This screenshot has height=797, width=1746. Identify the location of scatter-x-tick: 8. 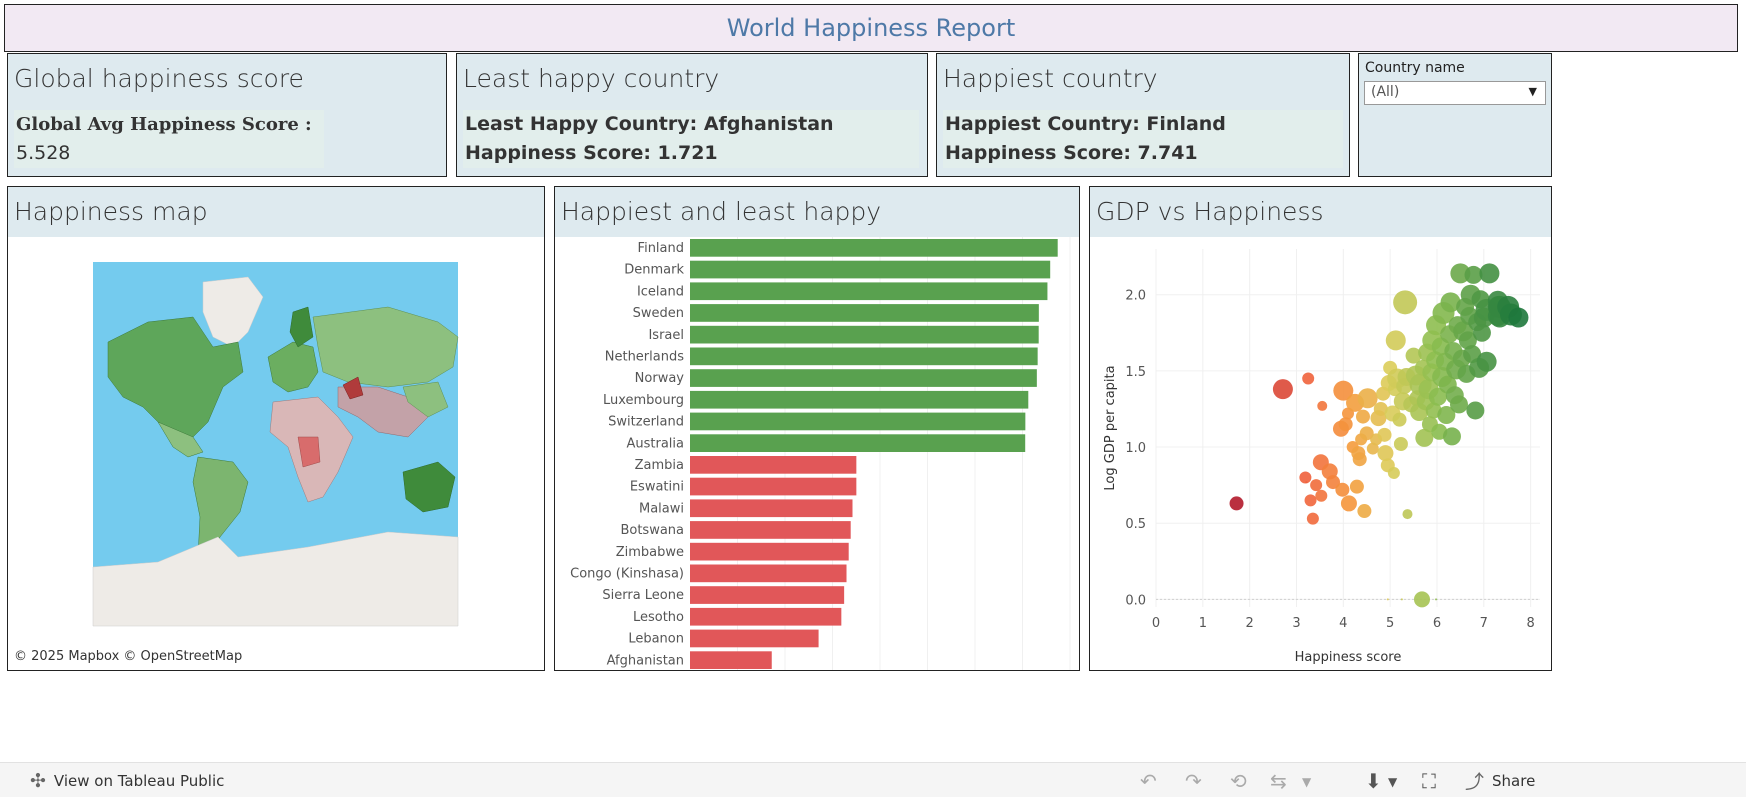
(1530, 623).